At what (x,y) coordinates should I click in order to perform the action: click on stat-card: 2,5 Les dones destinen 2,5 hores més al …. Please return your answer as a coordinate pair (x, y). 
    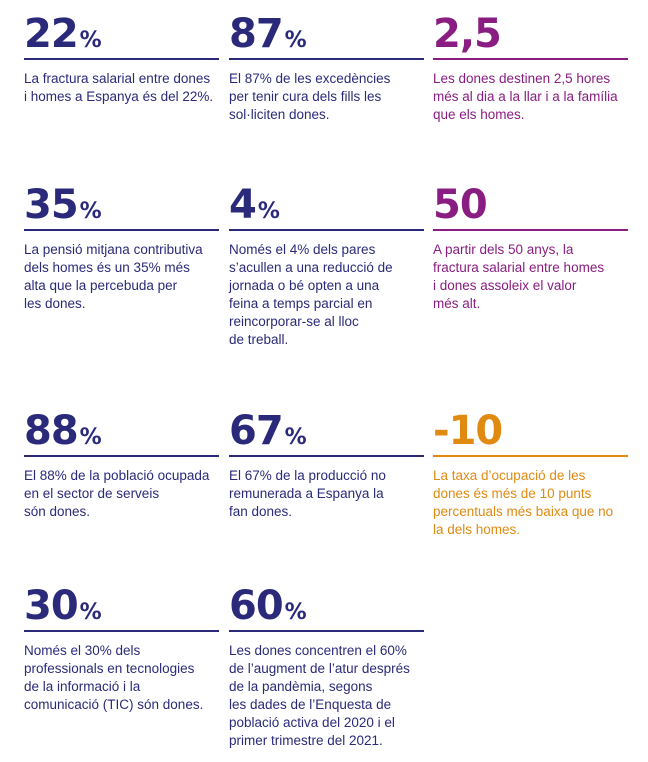
    Looking at the image, I should click on (530, 68).